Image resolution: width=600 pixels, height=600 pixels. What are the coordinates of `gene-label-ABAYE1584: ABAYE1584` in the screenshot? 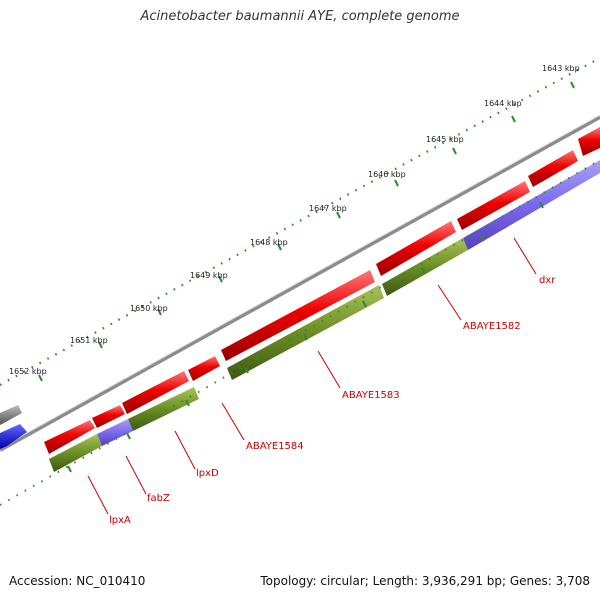 It's located at (275, 446).